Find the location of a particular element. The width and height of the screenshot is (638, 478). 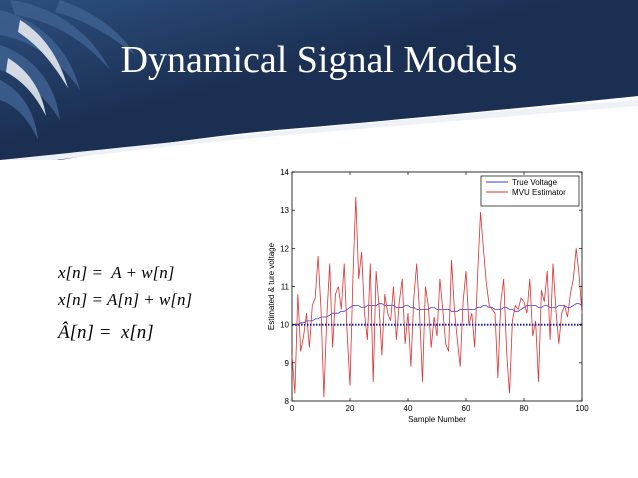

y-tick-label: 9 is located at coordinates (287, 363).